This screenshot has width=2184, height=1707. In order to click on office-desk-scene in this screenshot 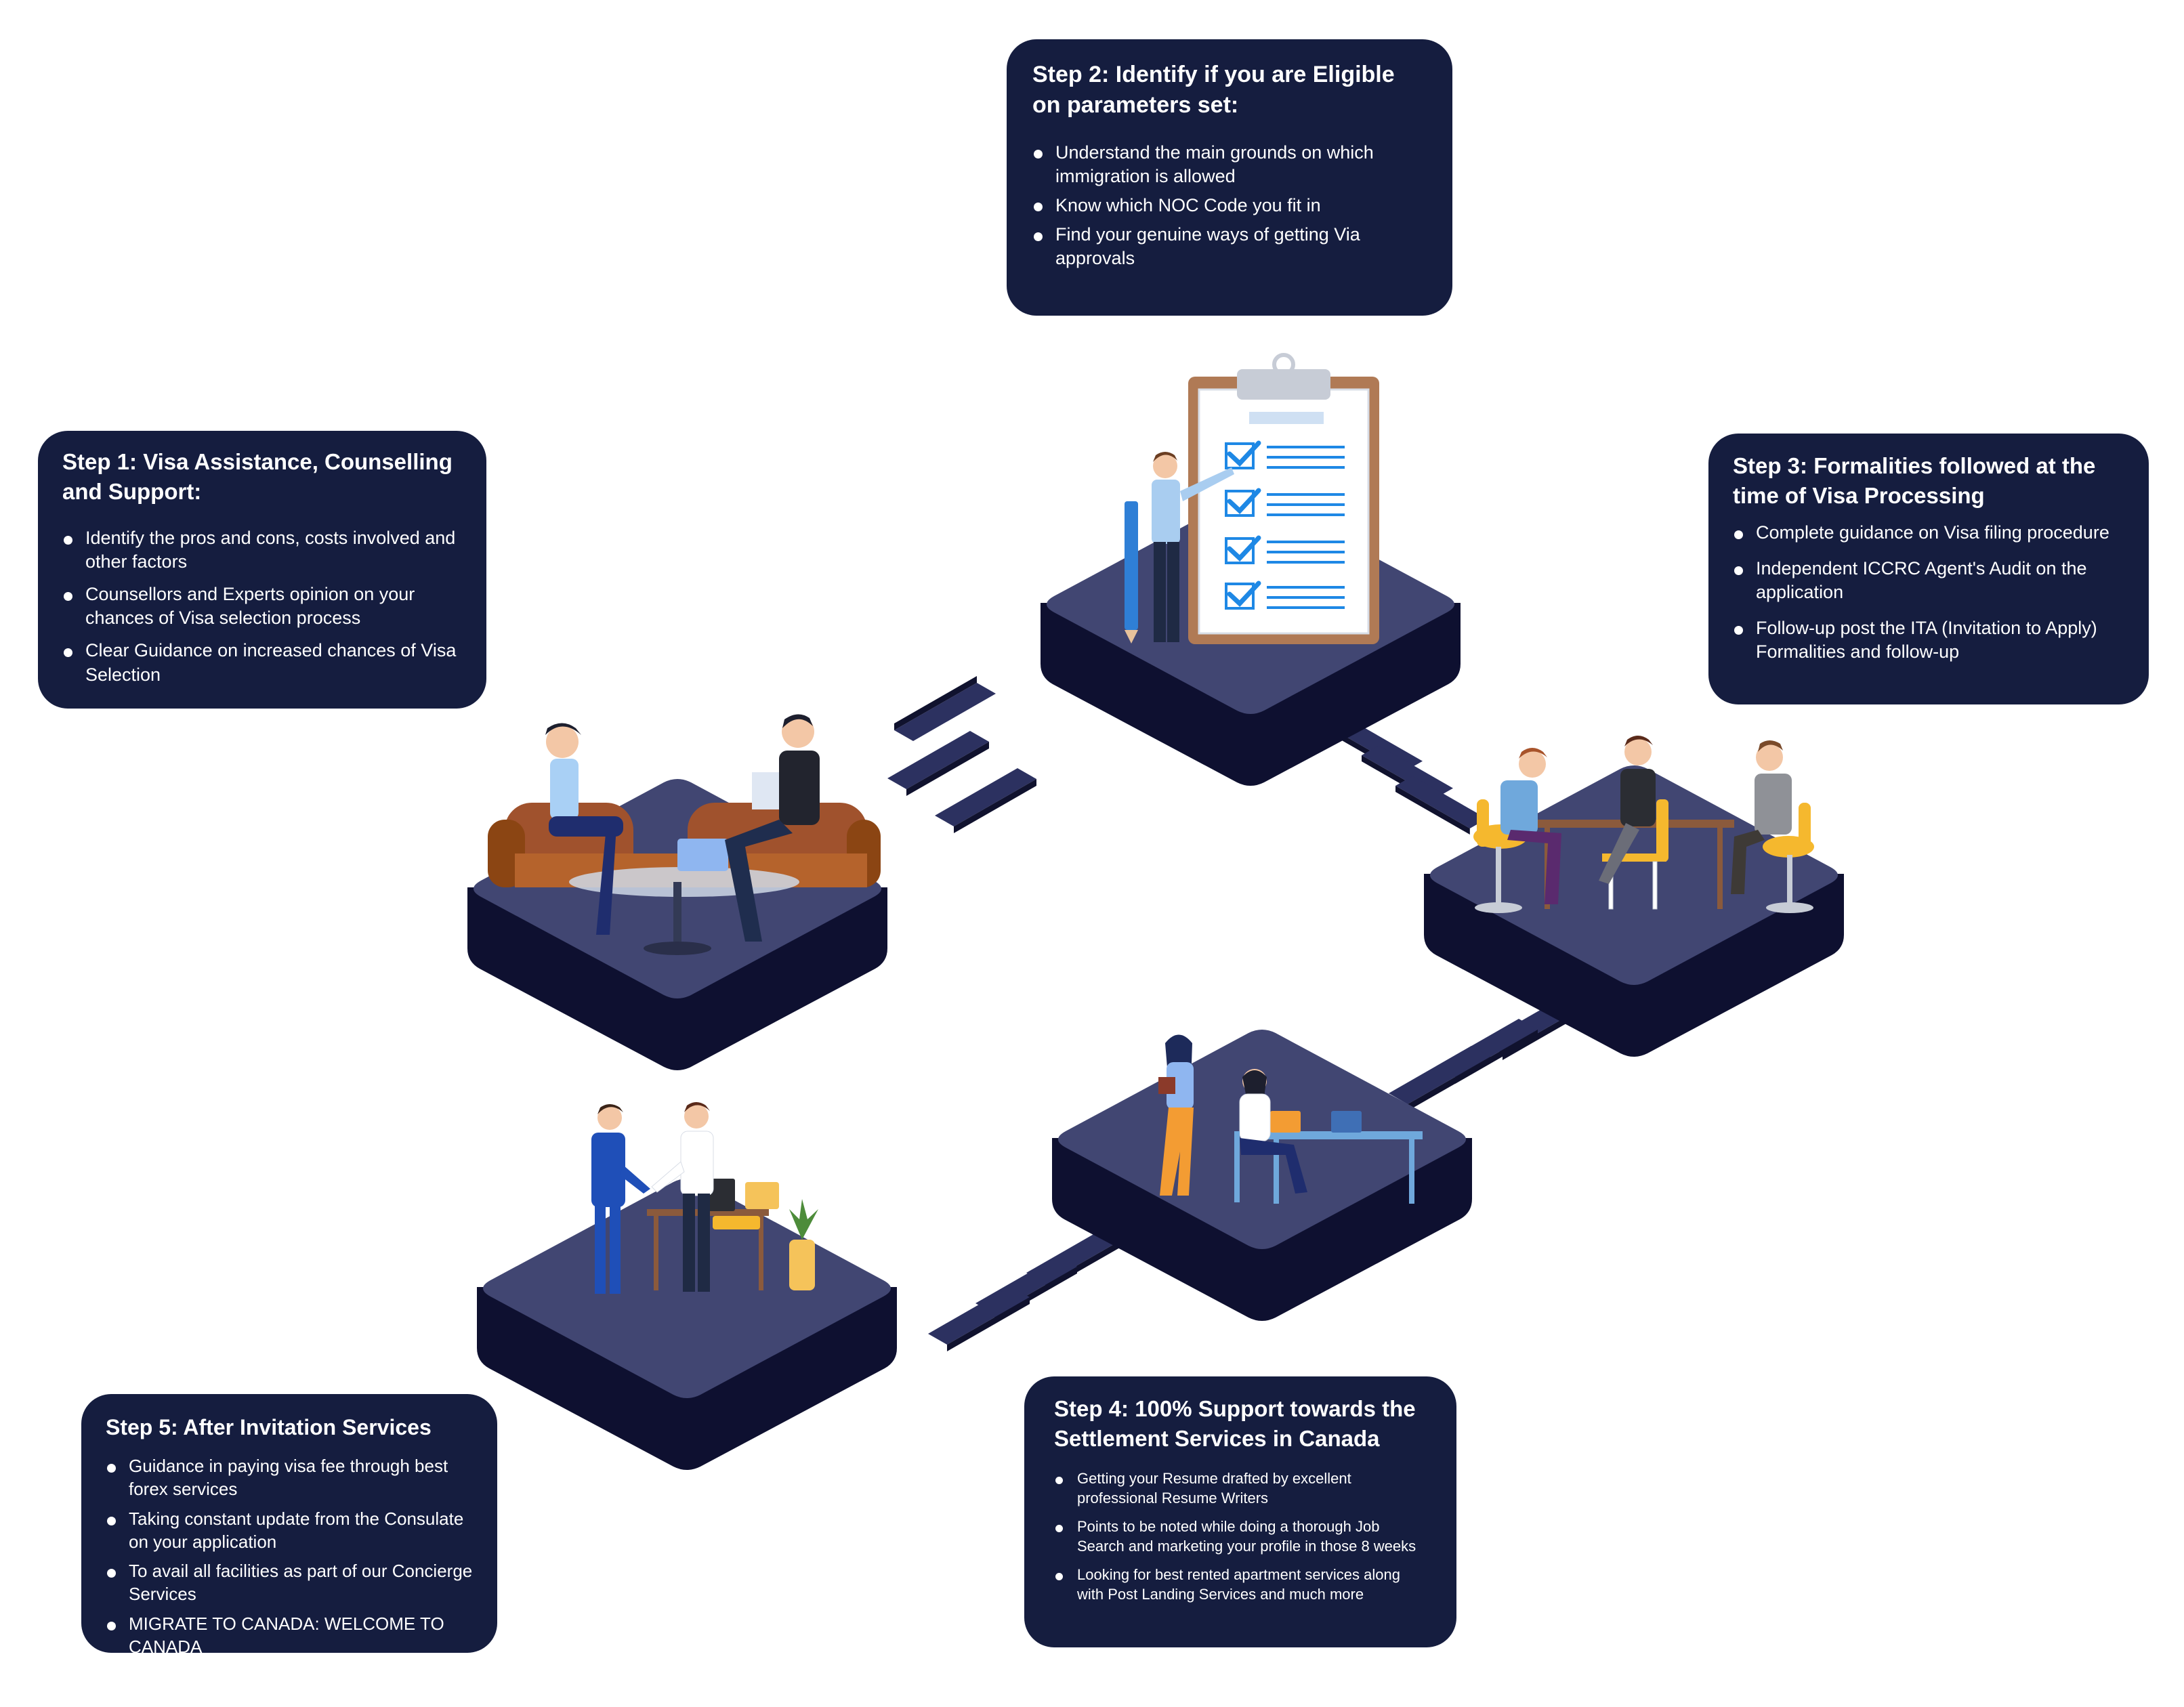, I will do `click(1290, 1119)`.